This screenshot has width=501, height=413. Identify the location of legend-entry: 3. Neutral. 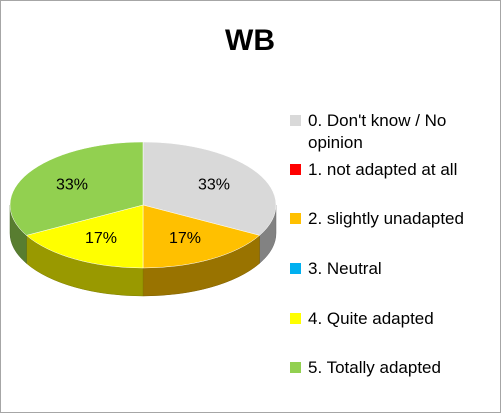
(391, 269).